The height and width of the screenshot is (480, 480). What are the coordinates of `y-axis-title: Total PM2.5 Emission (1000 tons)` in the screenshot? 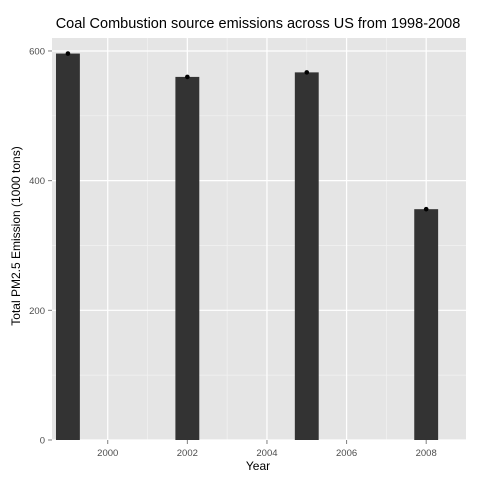 It's located at (16, 235).